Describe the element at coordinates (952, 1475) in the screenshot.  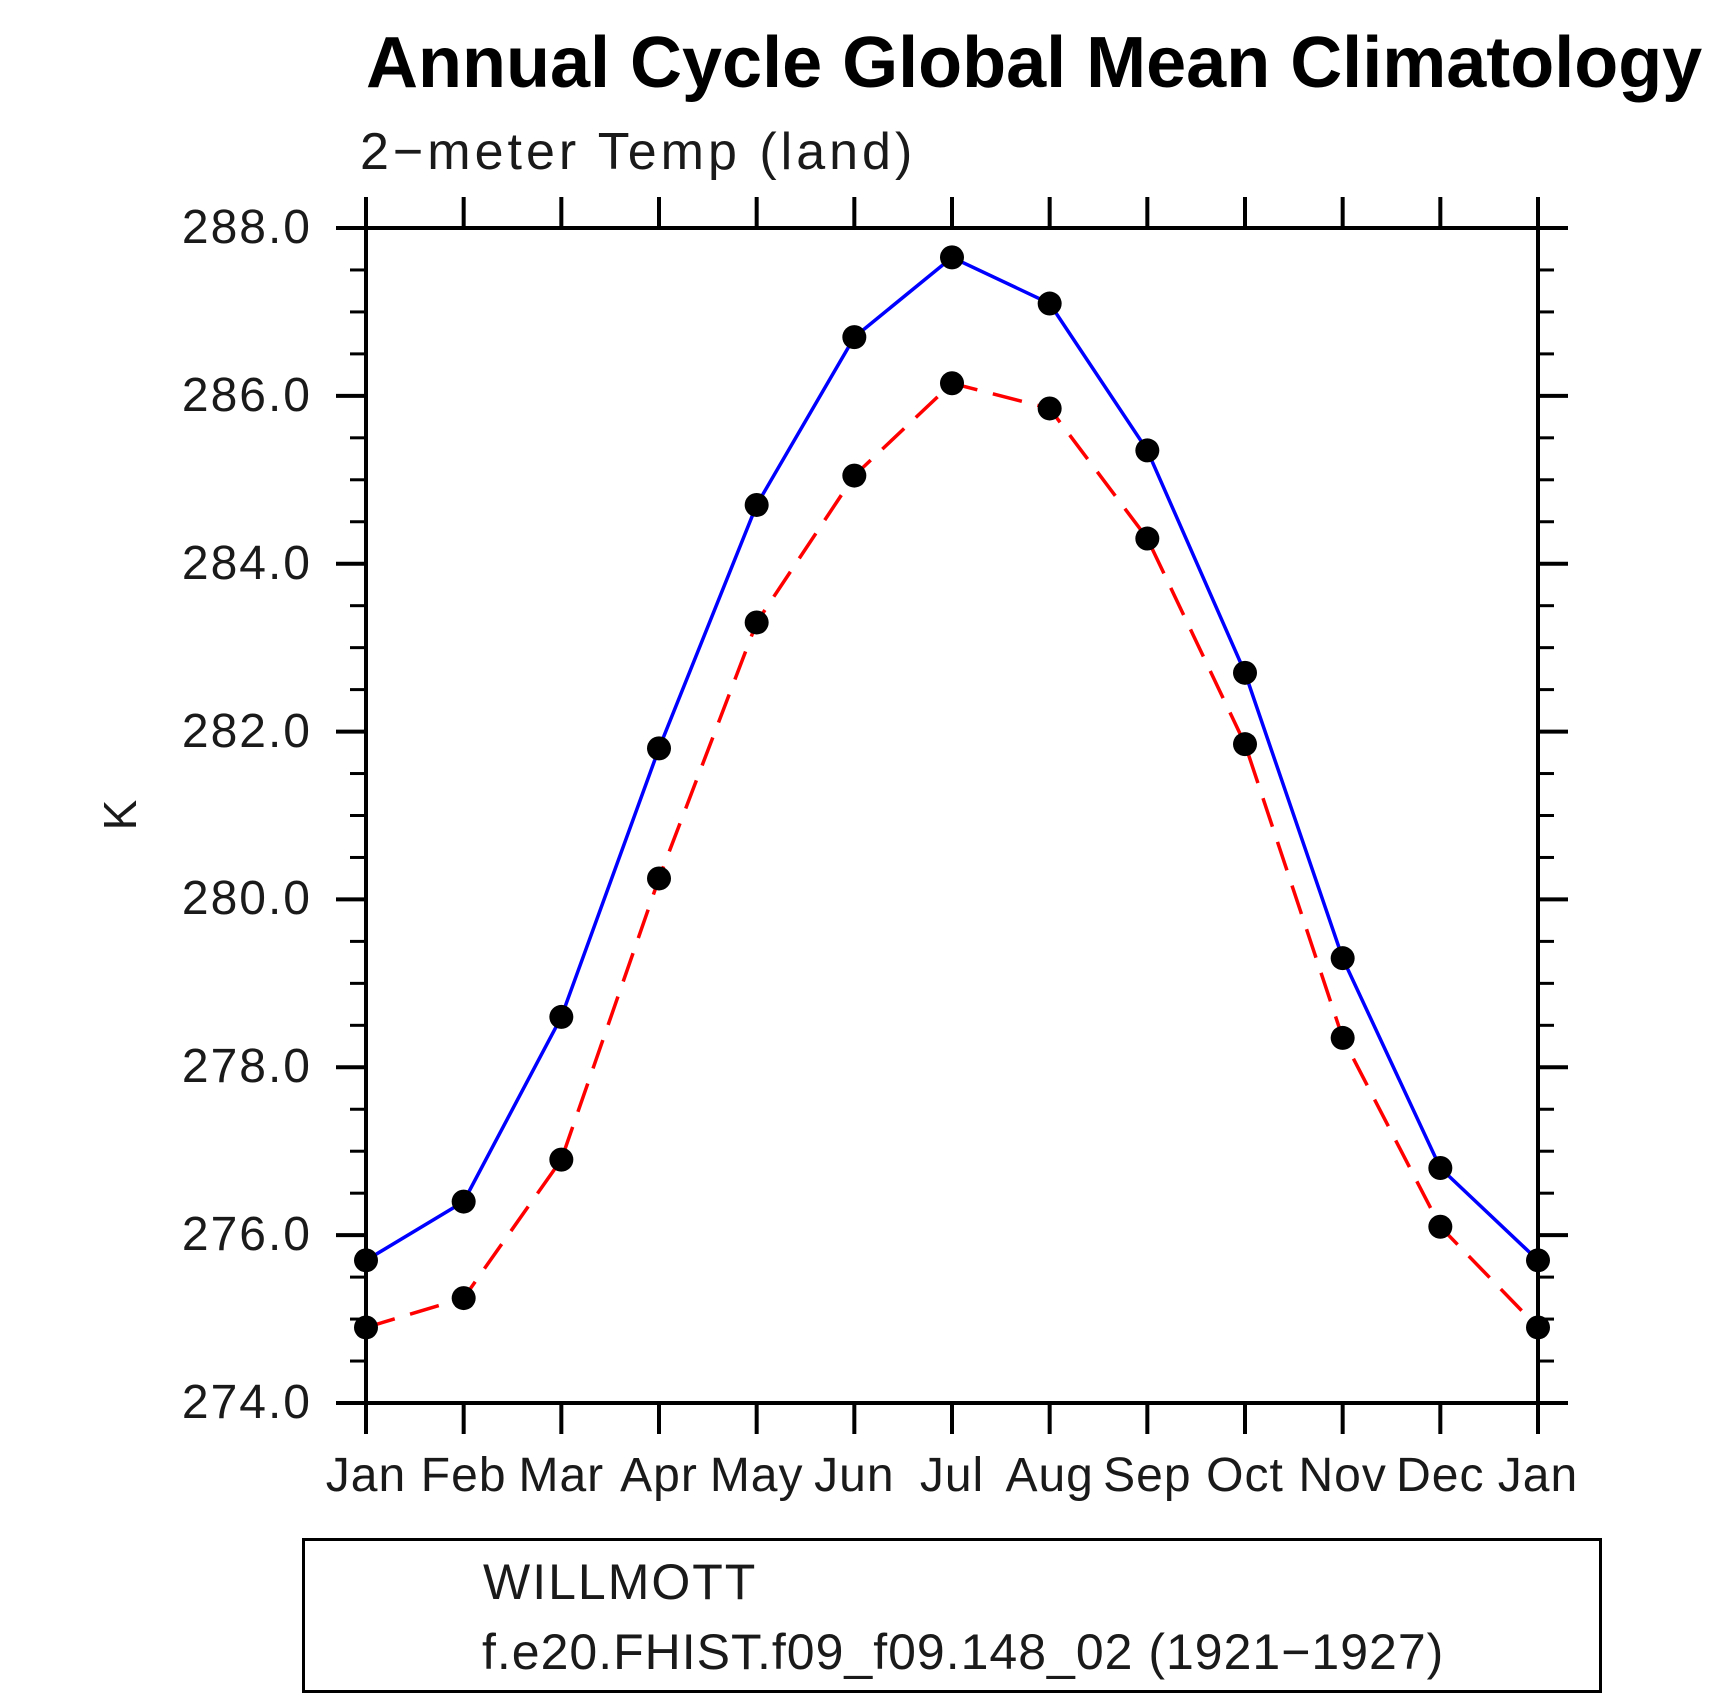
I see `x-tick-label: Jul` at that location.